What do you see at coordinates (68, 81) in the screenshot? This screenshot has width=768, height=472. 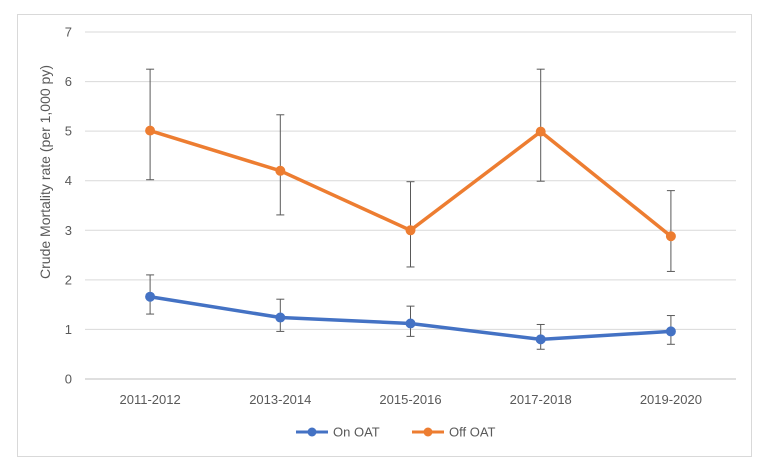 I see `y-tick-label: 6` at bounding box center [68, 81].